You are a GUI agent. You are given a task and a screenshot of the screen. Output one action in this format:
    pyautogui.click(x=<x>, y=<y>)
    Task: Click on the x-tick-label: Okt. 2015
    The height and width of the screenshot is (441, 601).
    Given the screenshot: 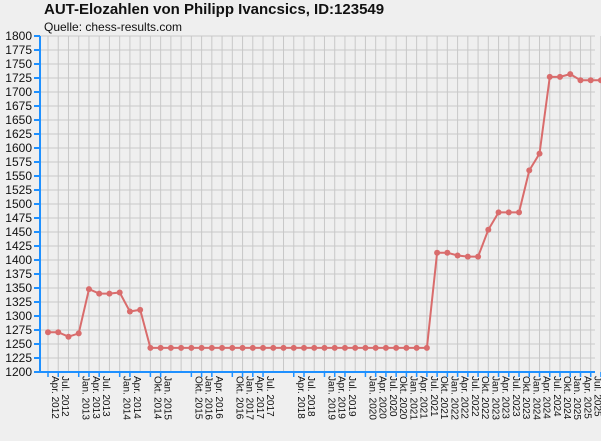 What is the action you would take?
    pyautogui.click(x=197, y=398)
    